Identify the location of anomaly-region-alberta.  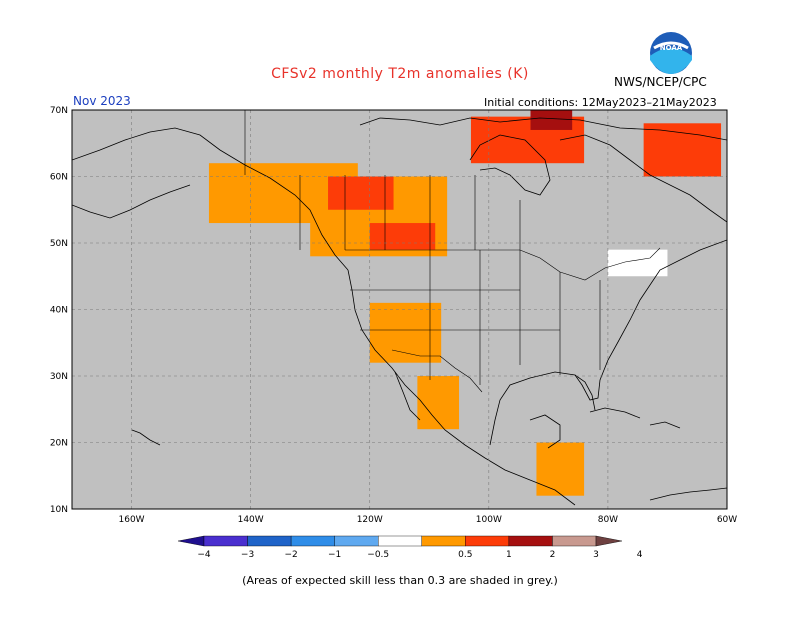
(402, 236).